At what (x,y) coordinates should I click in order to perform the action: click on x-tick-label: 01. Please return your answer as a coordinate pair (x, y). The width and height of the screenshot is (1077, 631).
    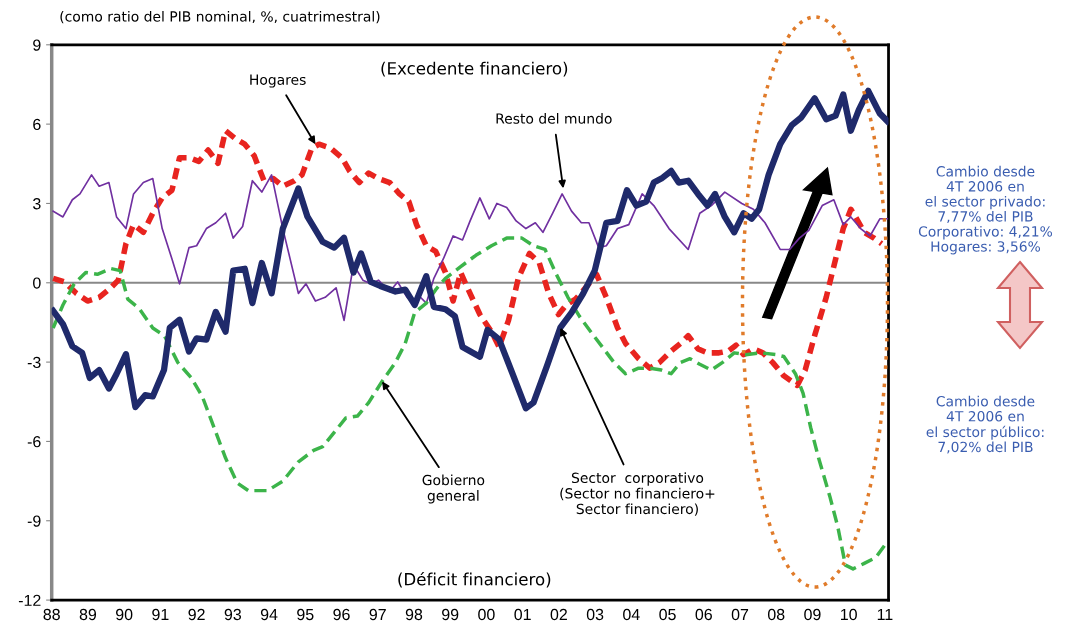
    Looking at the image, I should click on (522, 614).